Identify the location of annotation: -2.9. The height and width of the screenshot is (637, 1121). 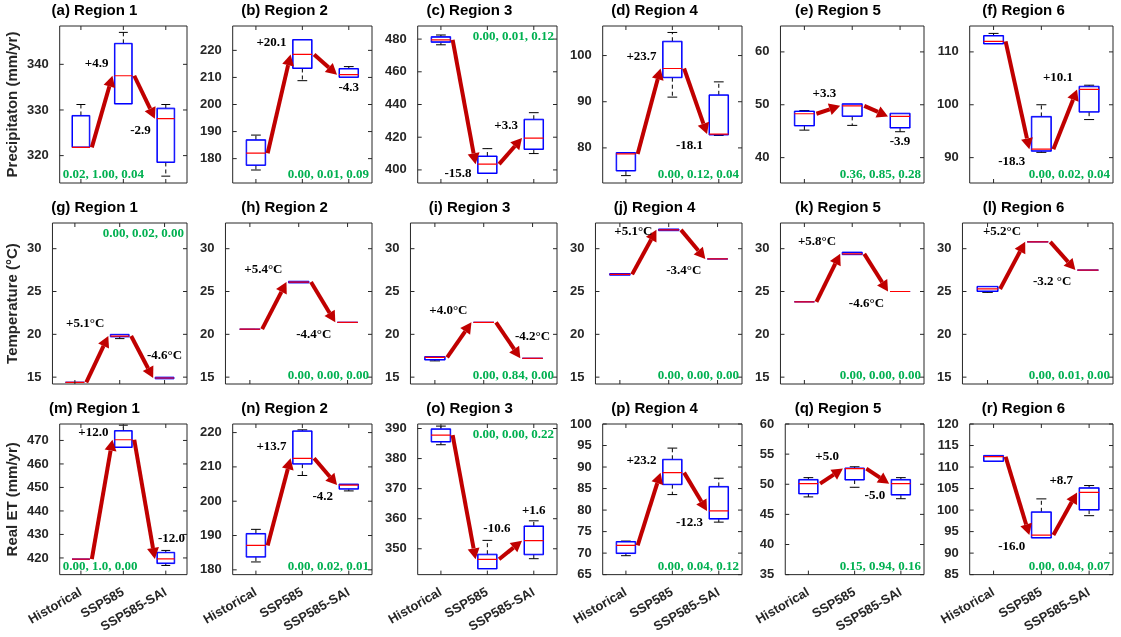
(141, 130).